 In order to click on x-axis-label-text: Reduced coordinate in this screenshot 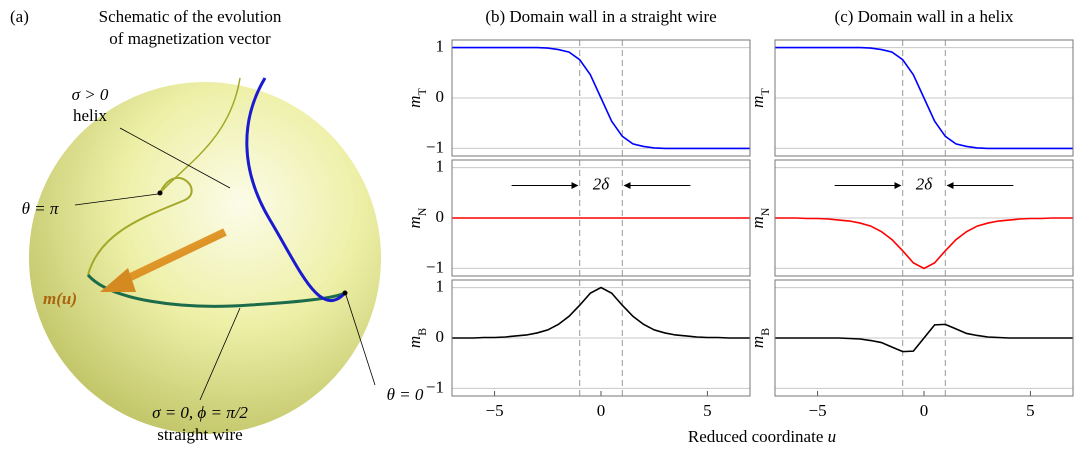, I will do `click(755, 436)`.